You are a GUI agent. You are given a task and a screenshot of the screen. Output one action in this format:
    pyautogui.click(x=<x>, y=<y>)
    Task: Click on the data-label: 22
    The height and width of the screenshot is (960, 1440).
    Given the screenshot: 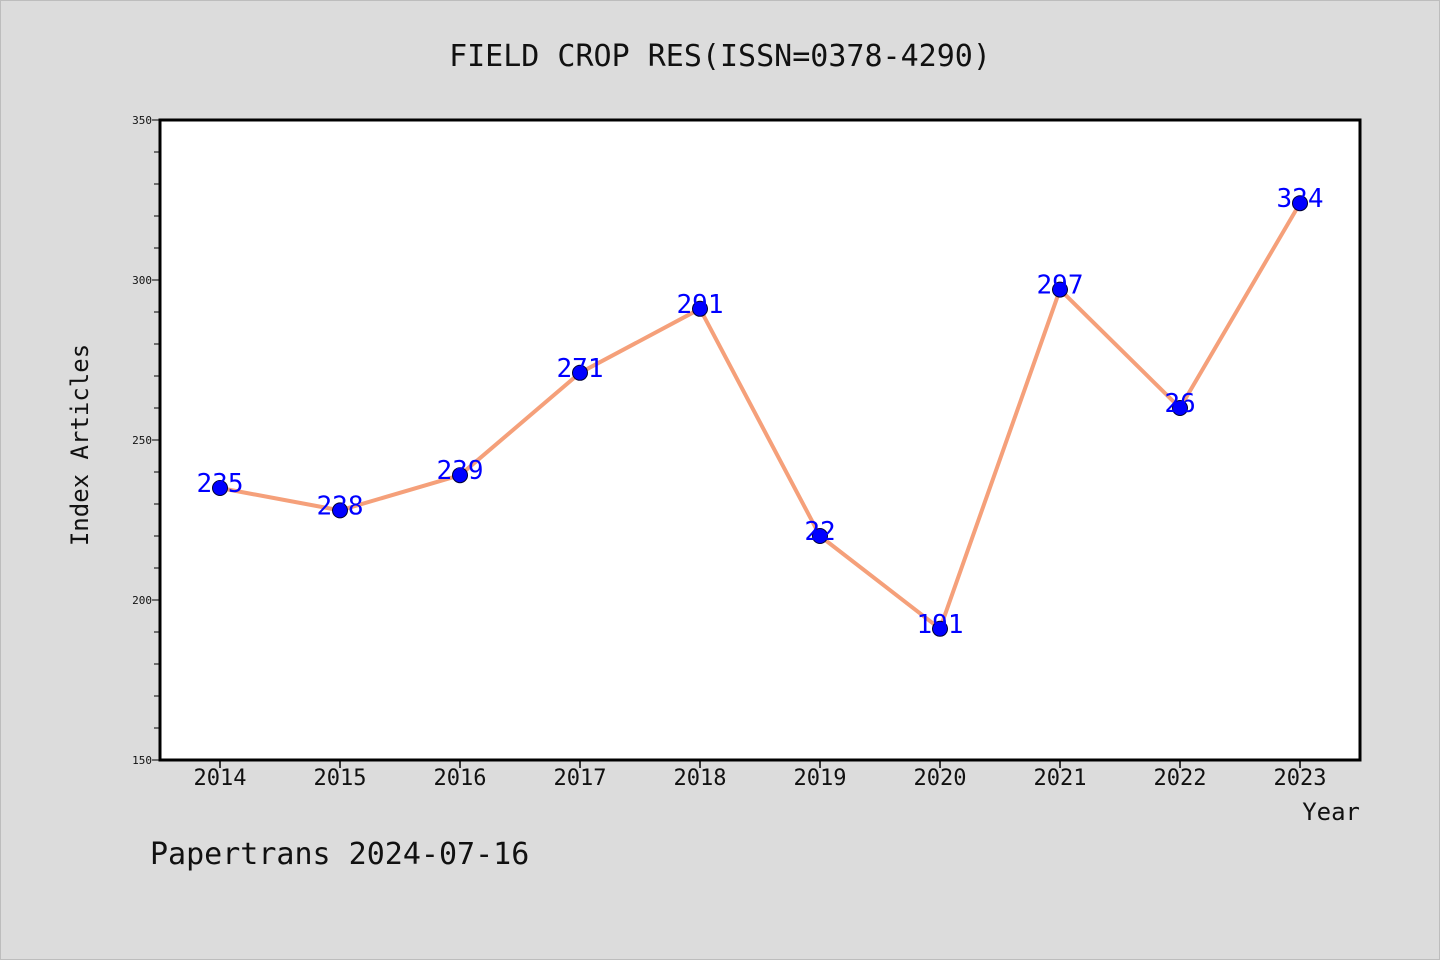 What is the action you would take?
    pyautogui.click(x=819, y=532)
    